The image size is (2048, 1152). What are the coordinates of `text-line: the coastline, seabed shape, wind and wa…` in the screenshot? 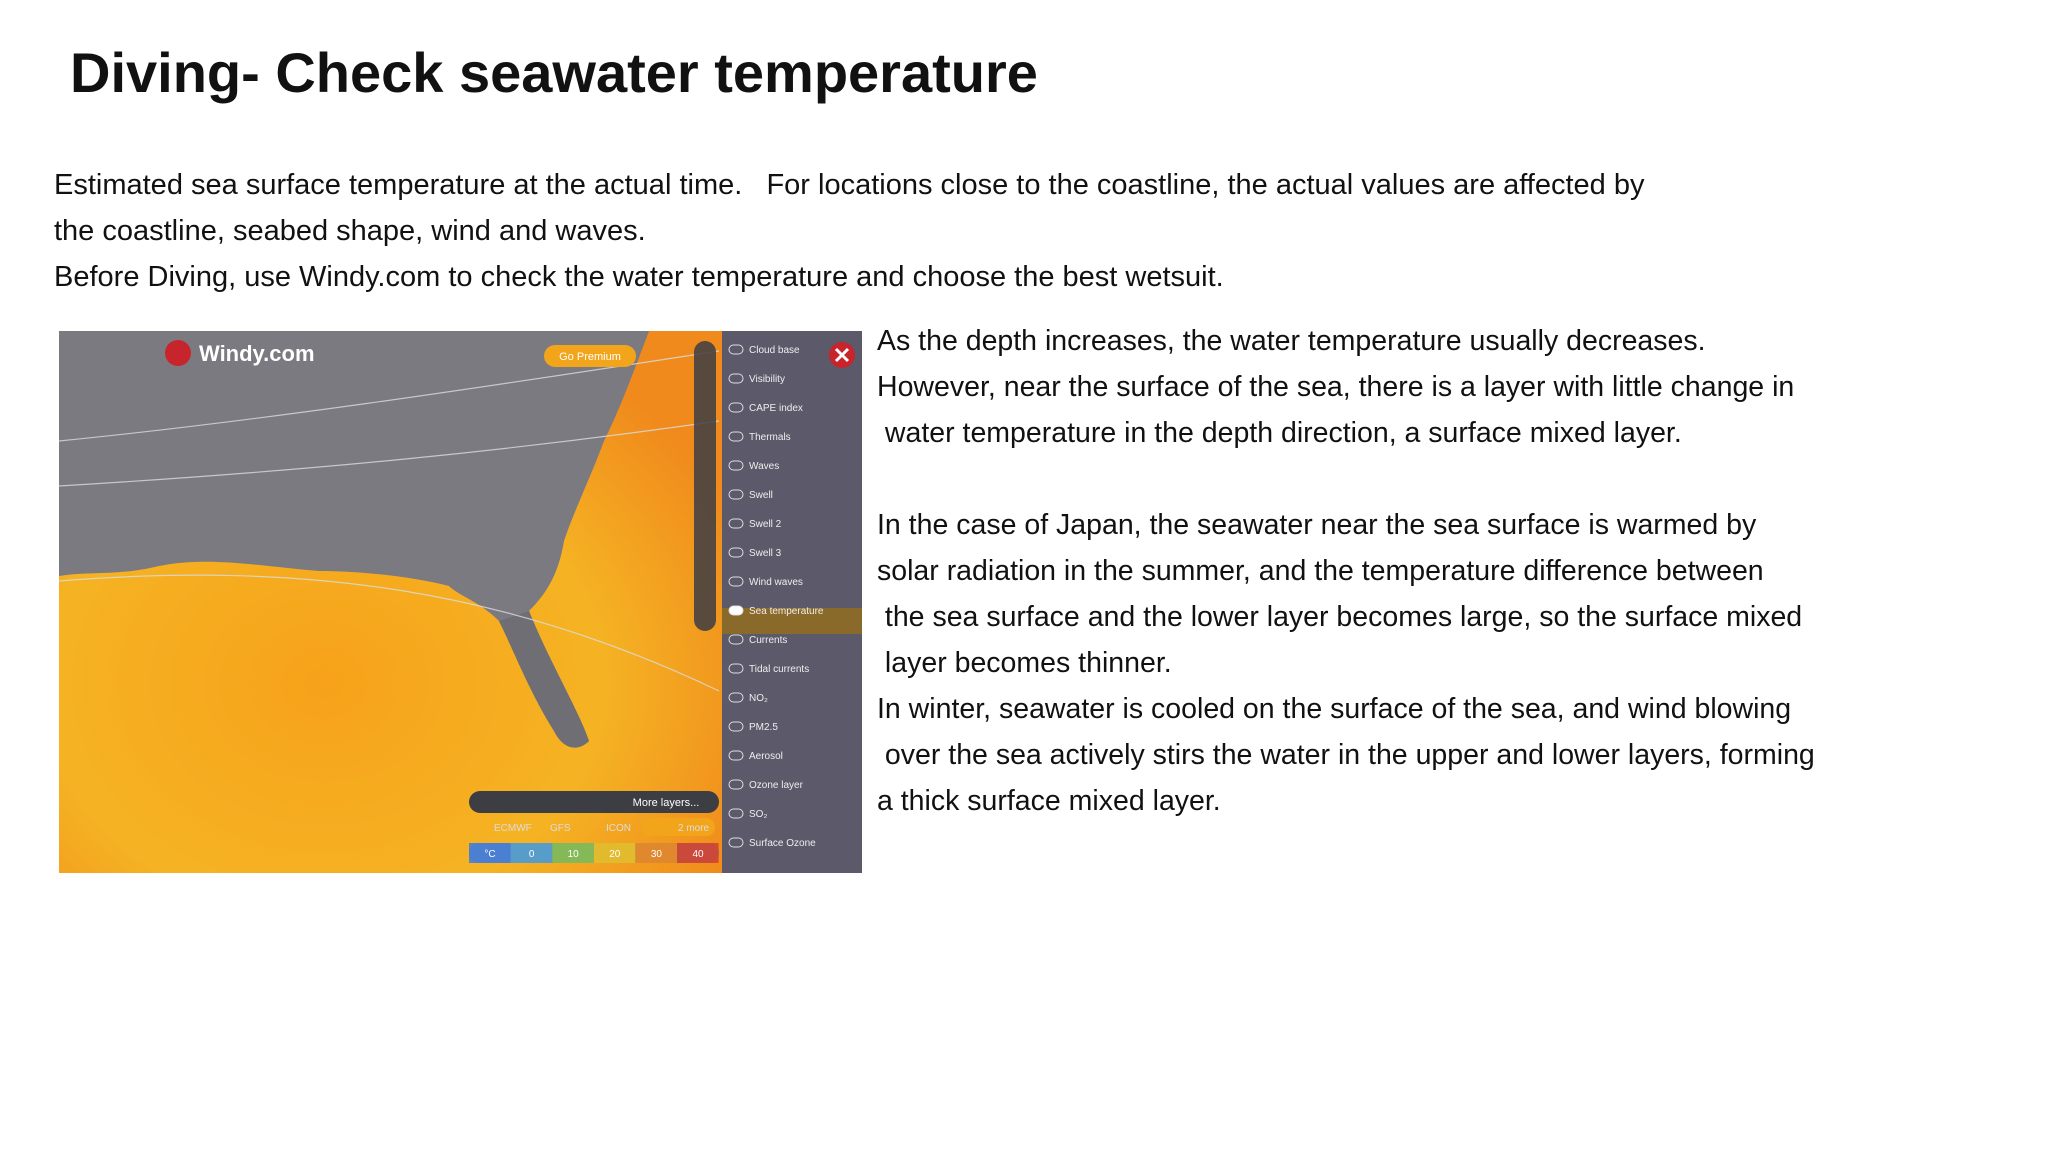 It's located at (350, 231).